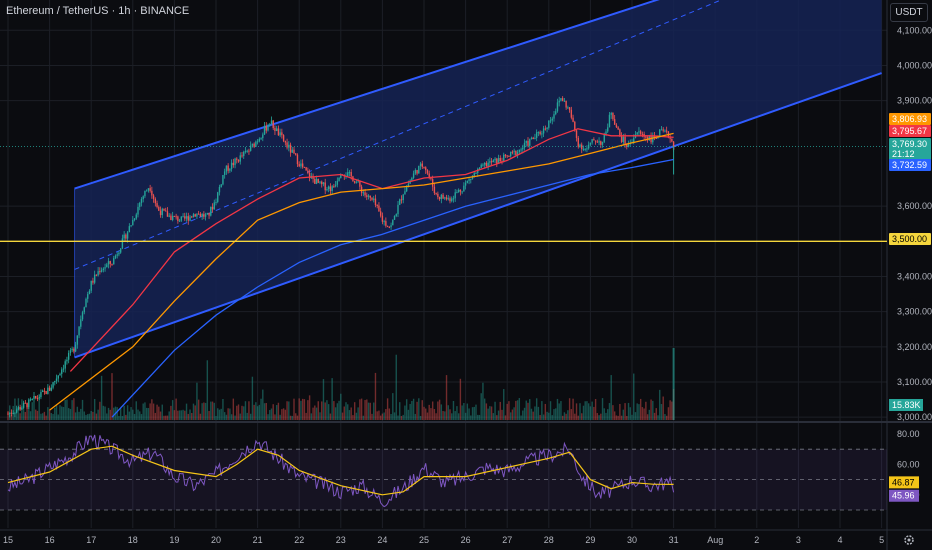 This screenshot has height=550, width=932. I want to click on rsi-pane, so click(443, 472).